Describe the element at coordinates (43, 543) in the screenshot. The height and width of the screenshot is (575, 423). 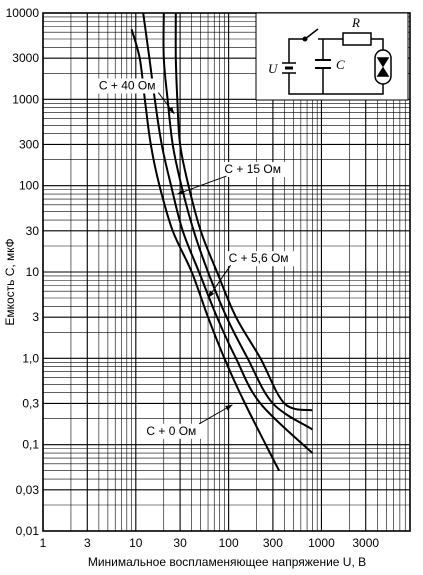
I see `x-tick-label: 1` at that location.